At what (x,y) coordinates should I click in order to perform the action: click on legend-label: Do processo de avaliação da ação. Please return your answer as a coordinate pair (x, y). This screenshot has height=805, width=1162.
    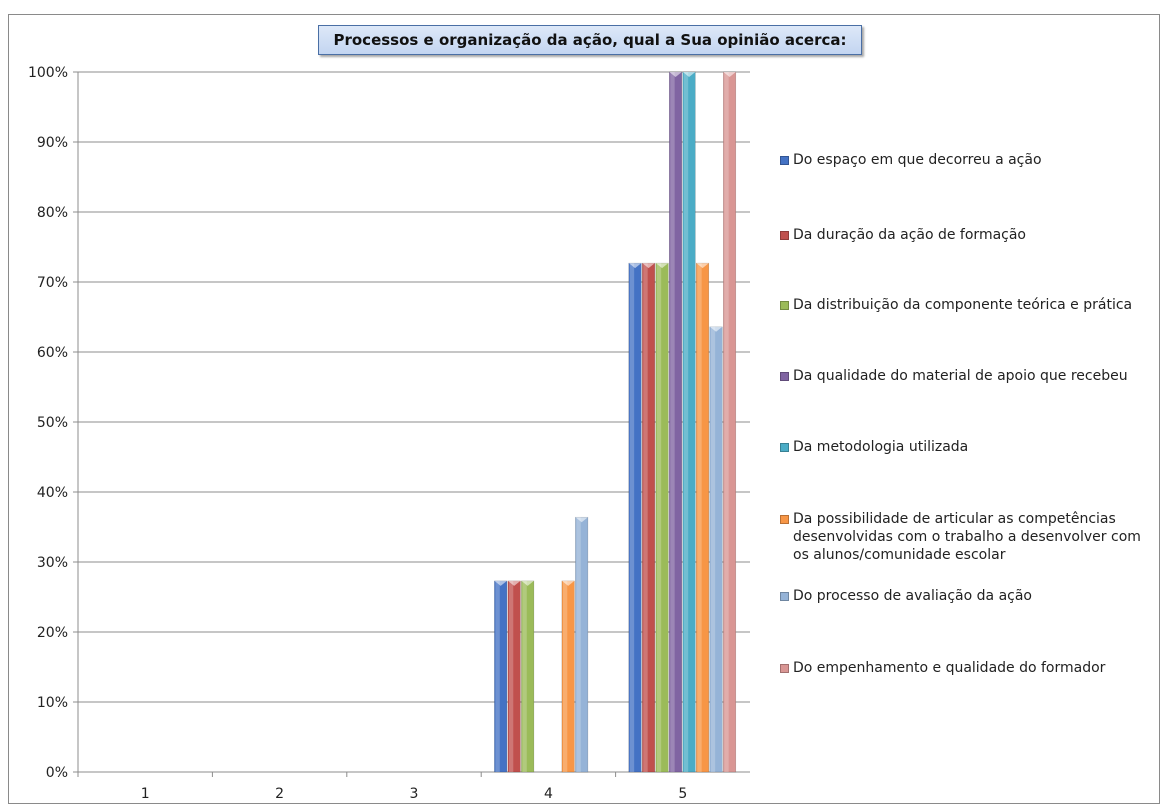
    Looking at the image, I should click on (912, 596).